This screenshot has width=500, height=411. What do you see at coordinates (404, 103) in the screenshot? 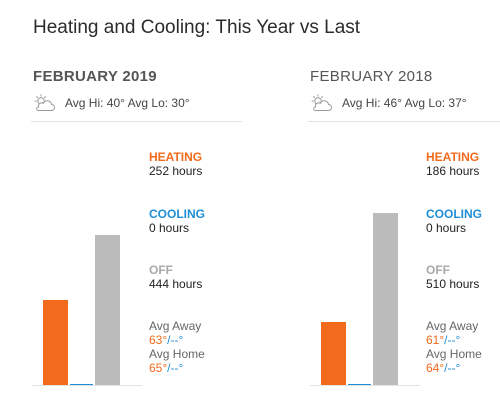
I see `avg-hi-lo: Avg Hi: 46° Avg Lo: 37°` at bounding box center [404, 103].